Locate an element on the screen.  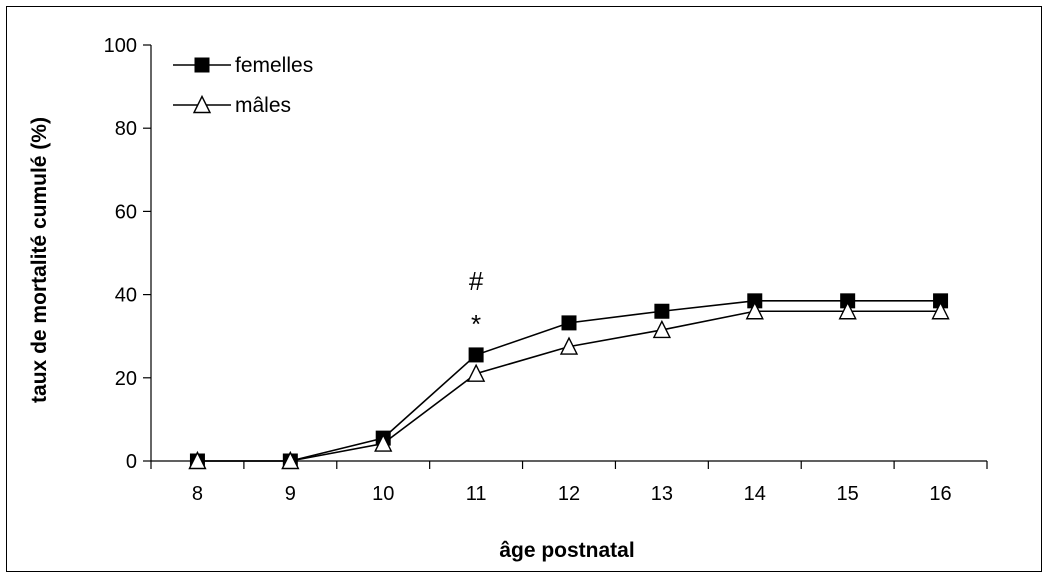
x-tick-label: 8 is located at coordinates (197, 494).